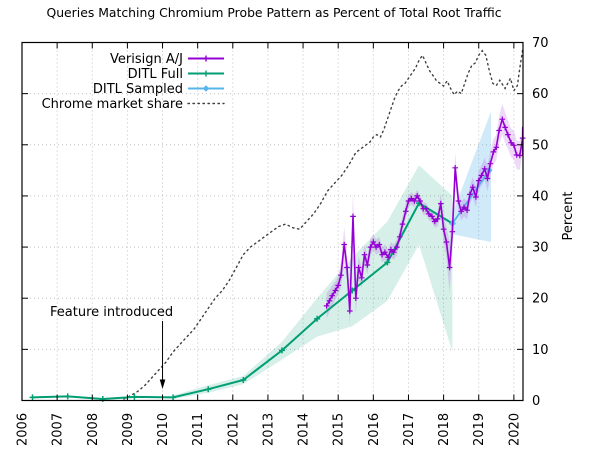 The image size is (600, 450). Describe the element at coordinates (540, 299) in the screenshot. I see `y-tick-label-20: 20` at that location.